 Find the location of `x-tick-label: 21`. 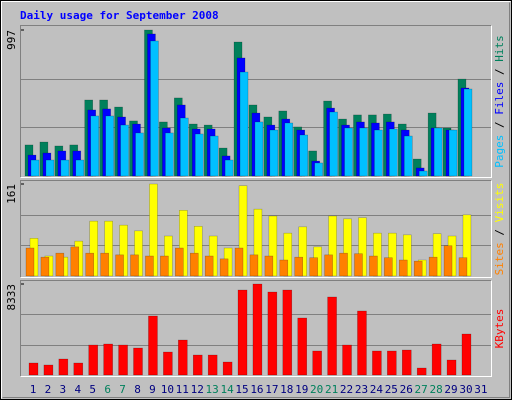

x-tick-label: 21 is located at coordinates (331, 389).